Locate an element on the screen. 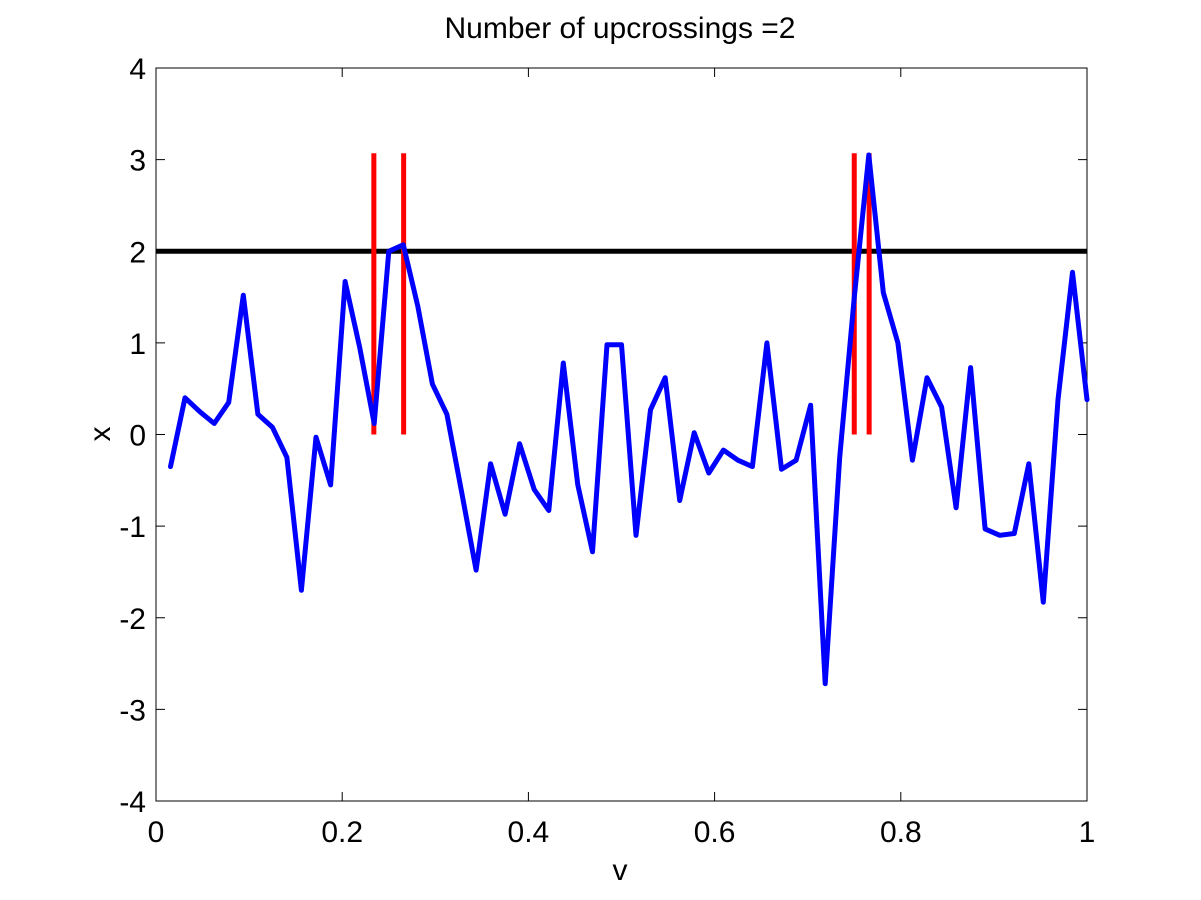 Image resolution: width=1201 pixels, height=900 pixels. x-tick-label: 0.2 is located at coordinates (342, 832).